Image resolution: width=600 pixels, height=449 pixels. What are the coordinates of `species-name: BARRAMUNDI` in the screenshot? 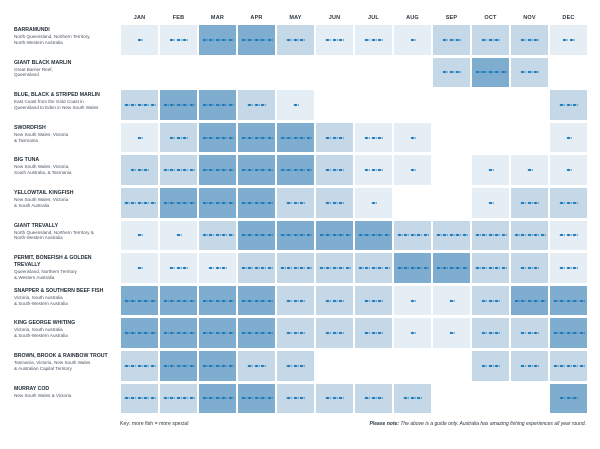 It's located at (32, 30).